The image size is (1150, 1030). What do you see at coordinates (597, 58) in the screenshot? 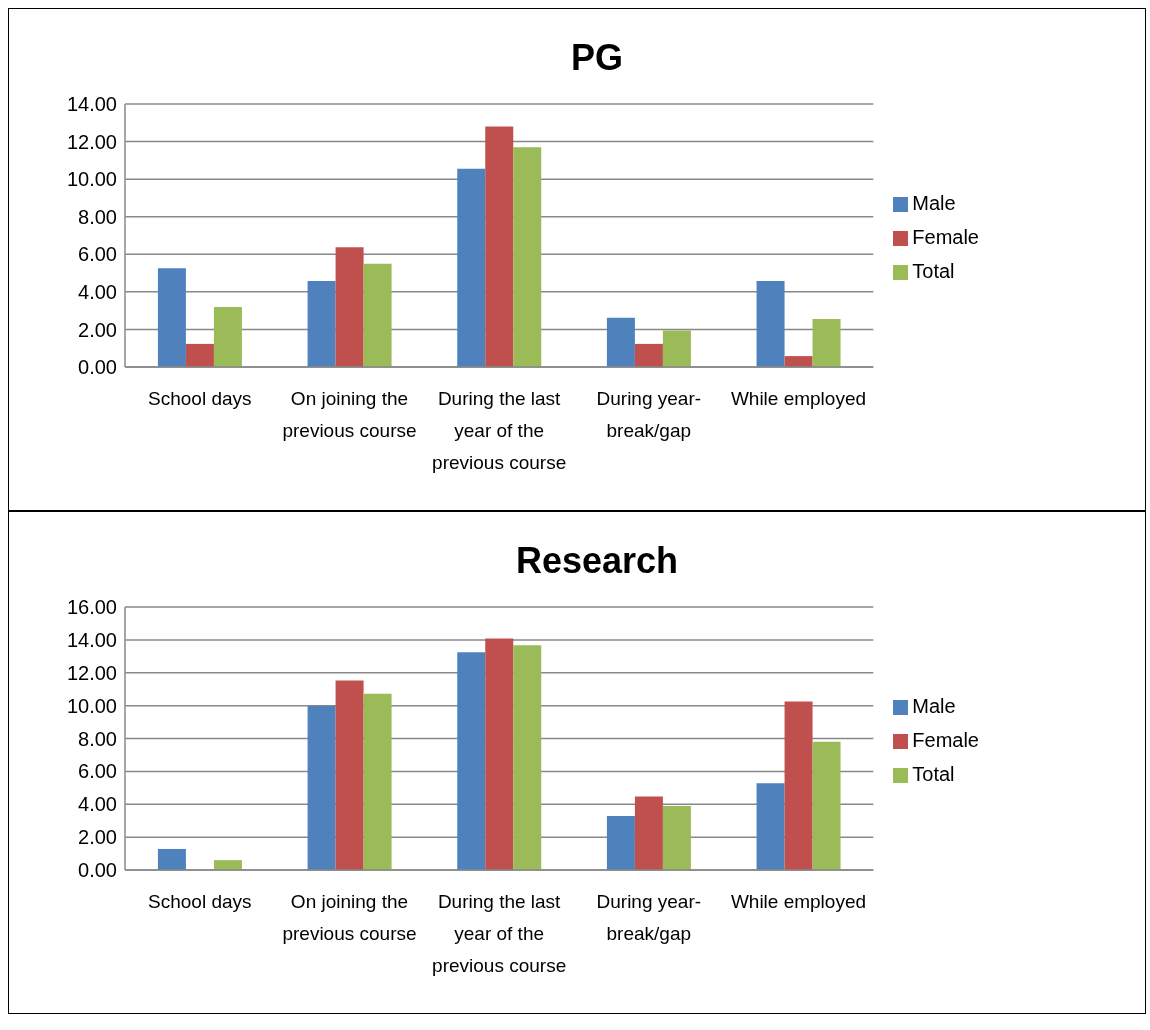
I see `chart-title: PG` at bounding box center [597, 58].